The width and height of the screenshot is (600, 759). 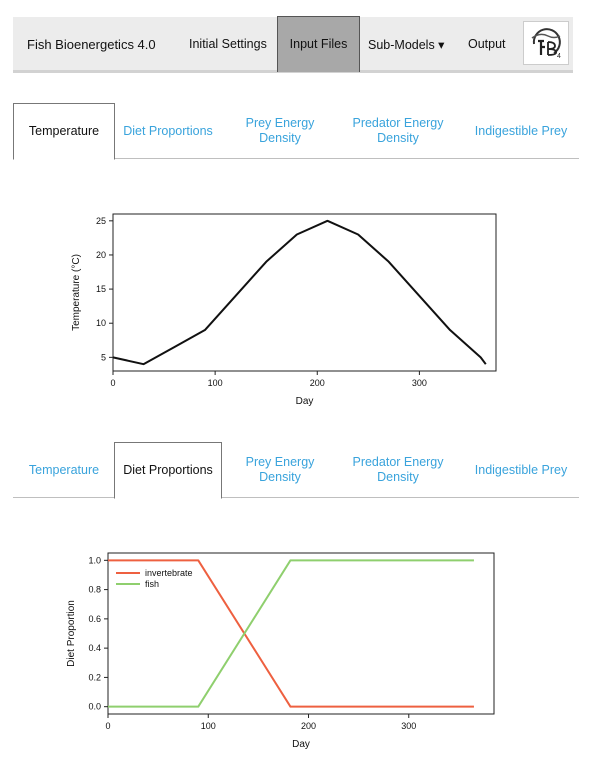 I want to click on svg-text: 4, so click(x=559, y=56).